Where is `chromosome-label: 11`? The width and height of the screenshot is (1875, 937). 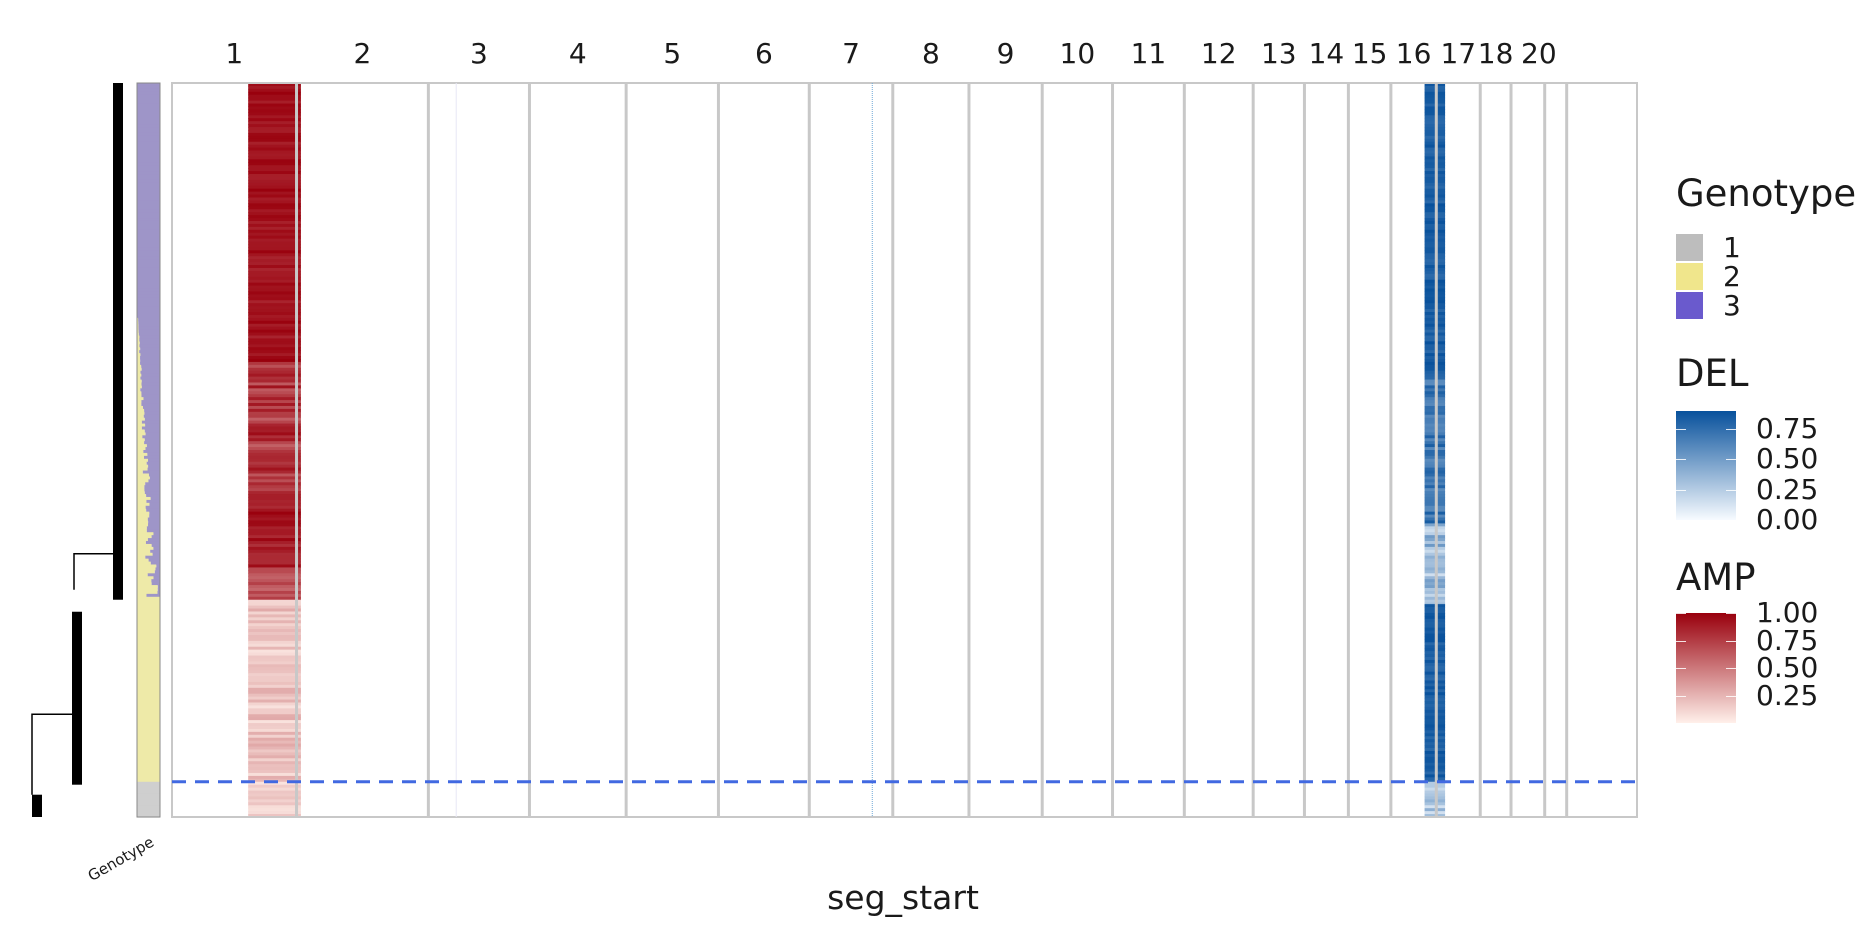
chromosome-label: 11 is located at coordinates (1149, 53).